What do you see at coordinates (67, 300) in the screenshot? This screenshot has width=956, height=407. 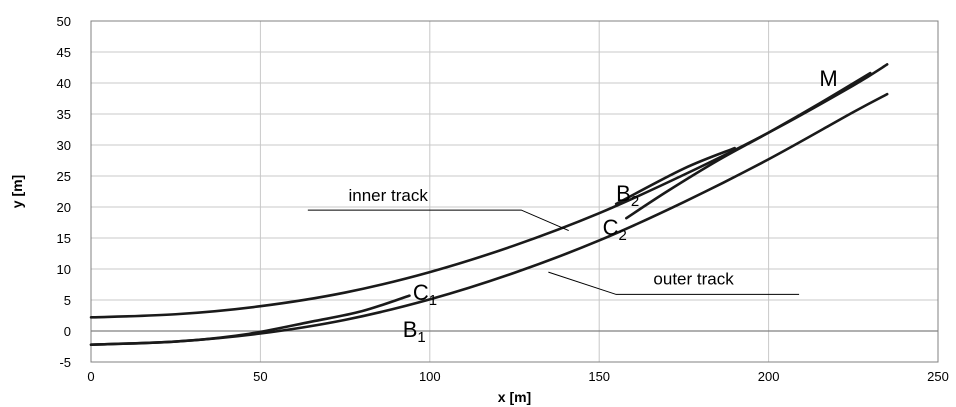 I see `y-tick-label-2: 5` at bounding box center [67, 300].